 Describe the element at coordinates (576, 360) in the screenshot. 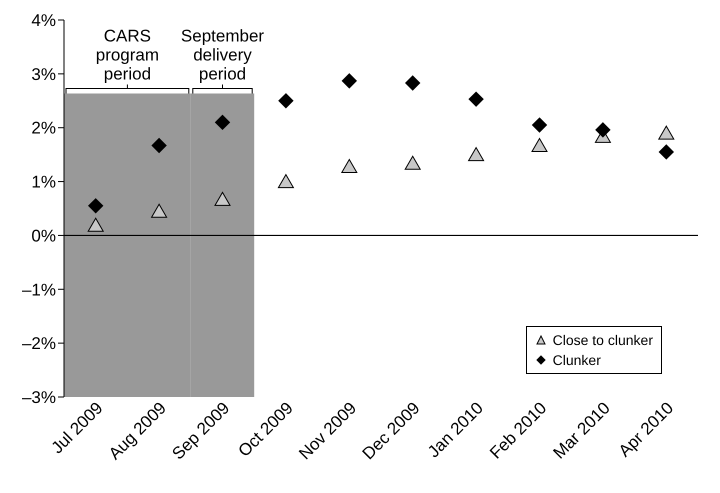

I see `legend-label: Clunker` at that location.